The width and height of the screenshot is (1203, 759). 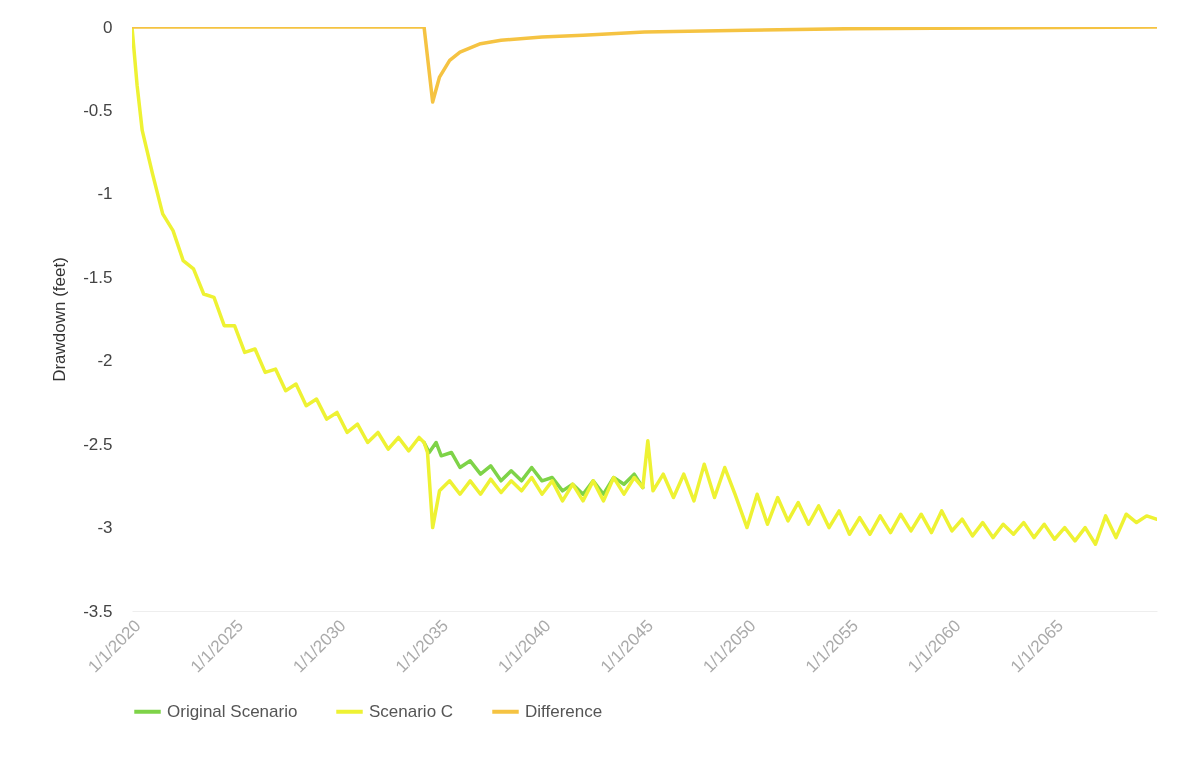 What do you see at coordinates (564, 711) in the screenshot?
I see `legend-label: Difference` at bounding box center [564, 711].